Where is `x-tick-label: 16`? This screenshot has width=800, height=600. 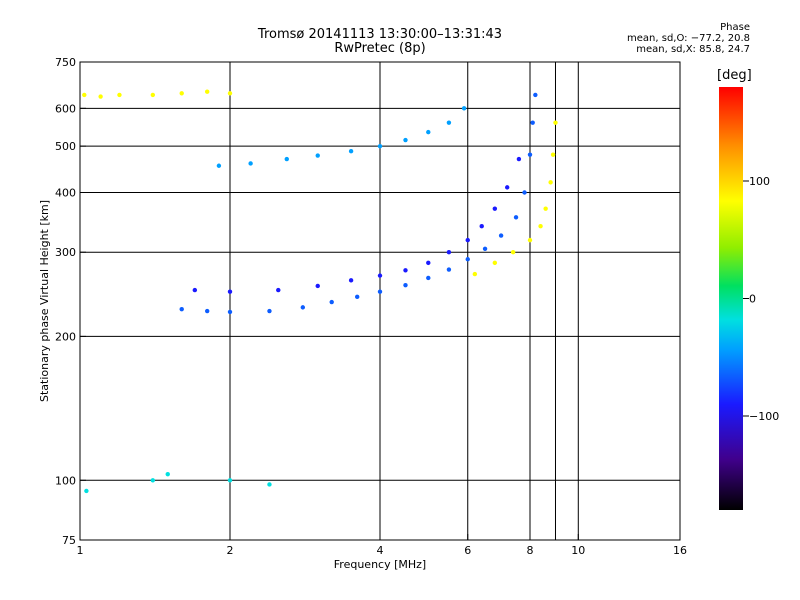
x-tick-label: 16 is located at coordinates (680, 550).